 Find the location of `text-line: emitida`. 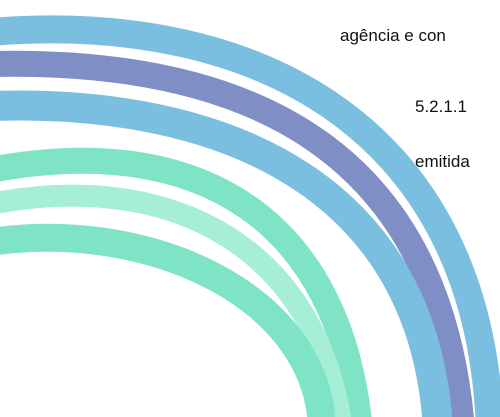

text-line: emitida is located at coordinates (442, 161).